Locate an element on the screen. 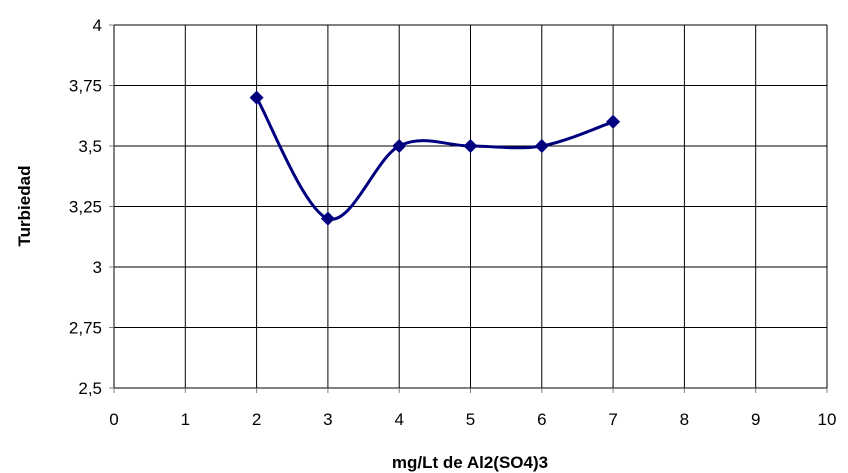 This screenshot has width=848, height=473. x-tick-label: 0 is located at coordinates (113, 419).